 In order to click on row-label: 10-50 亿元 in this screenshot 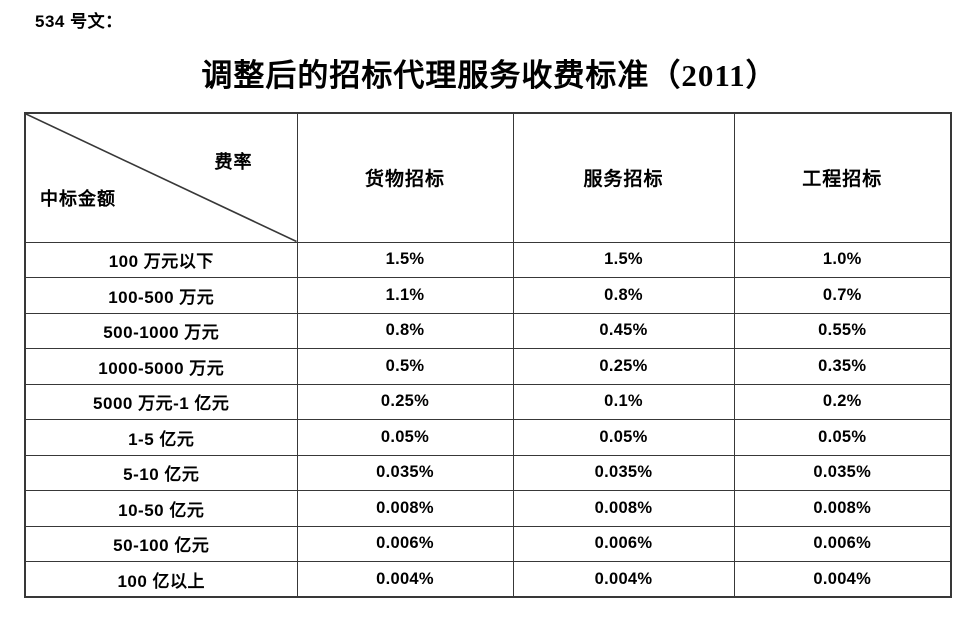, I will do `click(161, 508)`.